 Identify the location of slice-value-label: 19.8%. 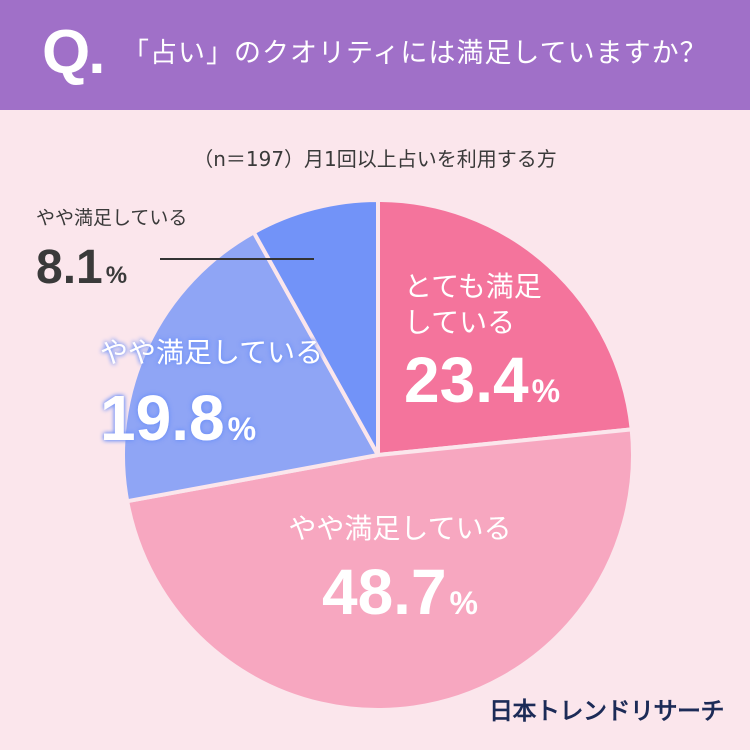
(178, 418).